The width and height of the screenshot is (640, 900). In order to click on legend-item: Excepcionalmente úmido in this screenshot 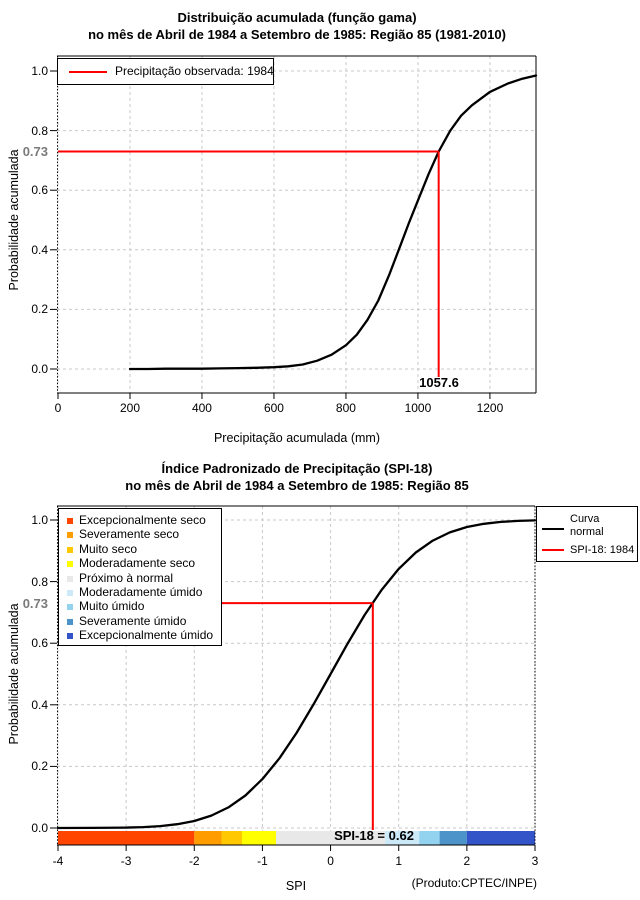, I will do `click(140, 635)`.